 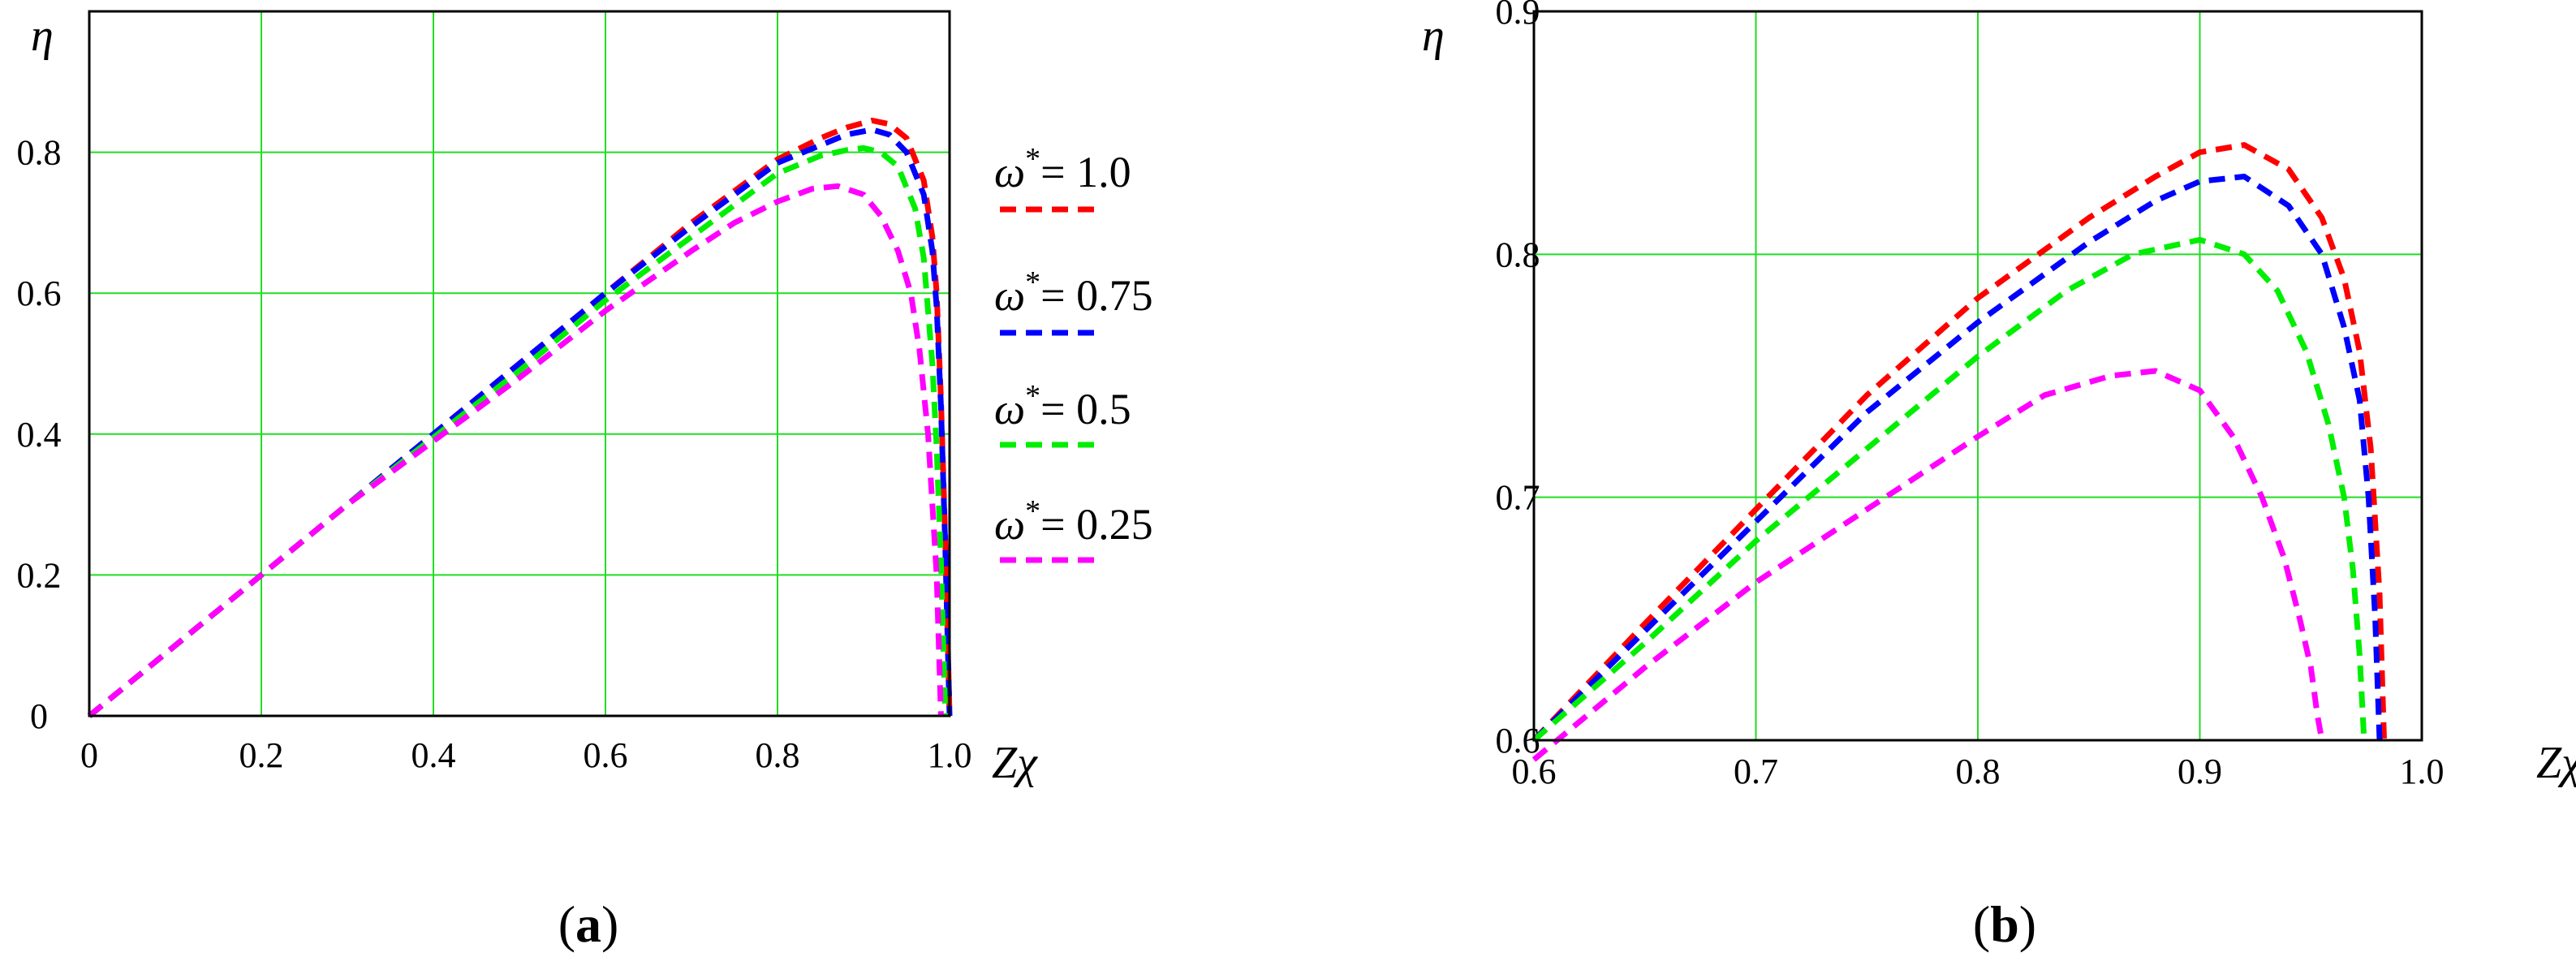 What do you see at coordinates (40, 575) in the screenshot?
I see `y-tick-label: 0.2` at bounding box center [40, 575].